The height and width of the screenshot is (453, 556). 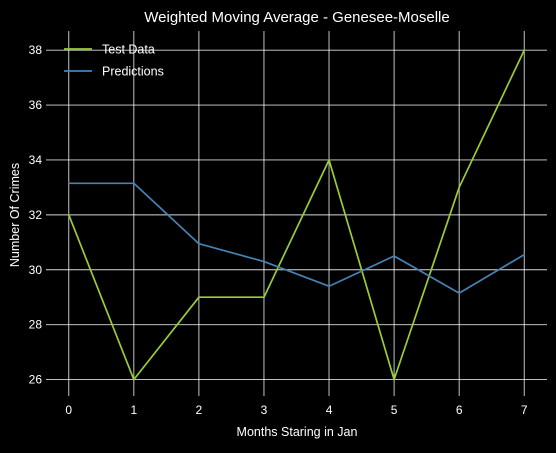 I want to click on x-axis-label: Months Staring in Jan, so click(x=297, y=432).